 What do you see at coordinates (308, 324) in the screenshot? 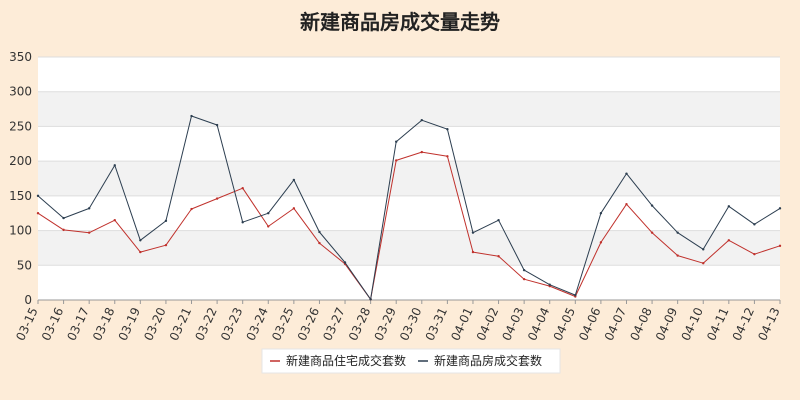
I see `x-tick-label: 03-26` at bounding box center [308, 324].